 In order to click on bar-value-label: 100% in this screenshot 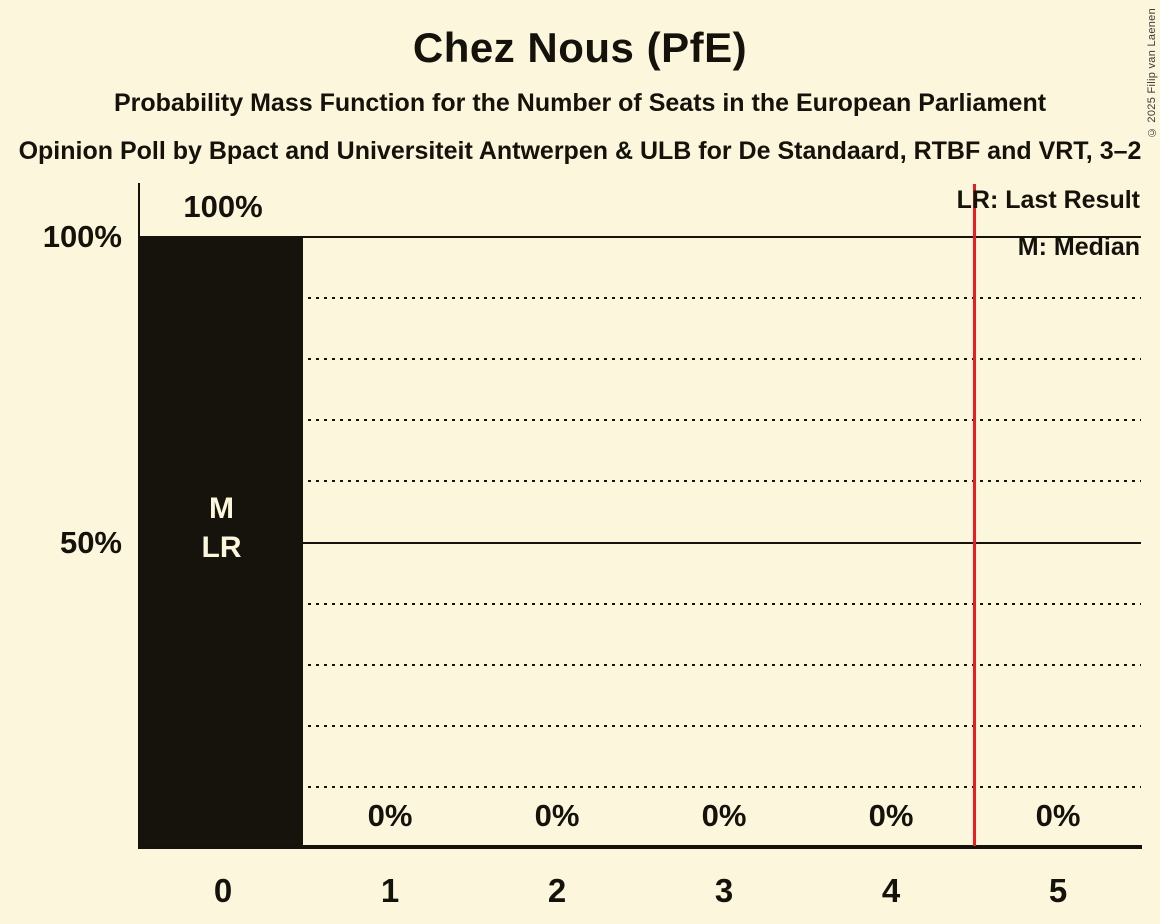, I will do `click(223, 206)`.